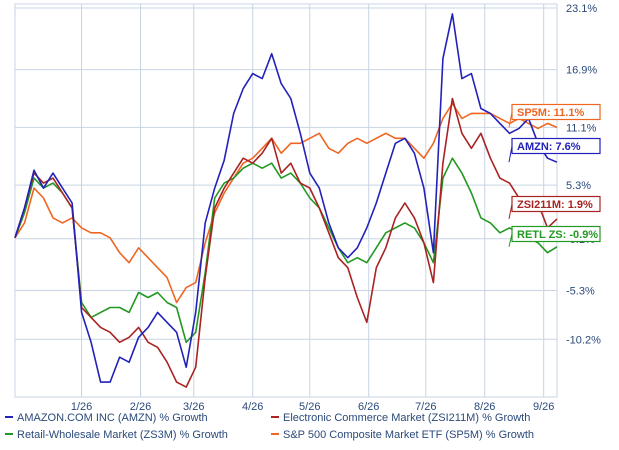 The image size is (619, 450). What do you see at coordinates (112, 418) in the screenshot?
I see `legend-label-amzn: AMAZON.COM INC (AMZN) % Growth` at bounding box center [112, 418].